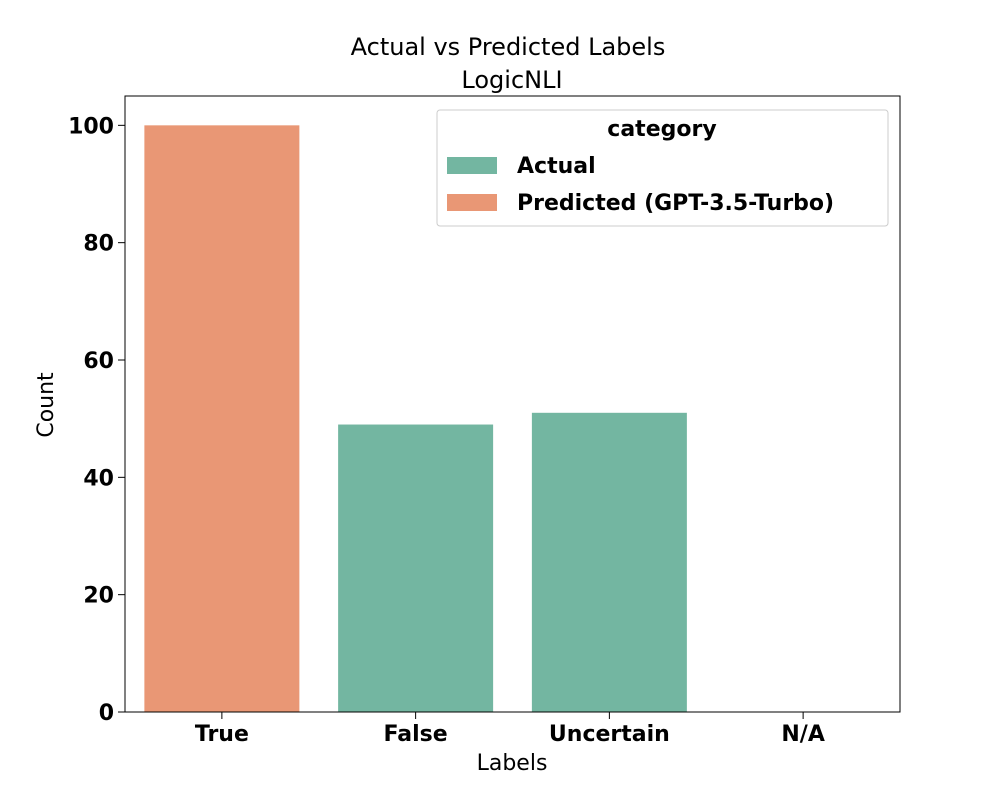 Image resolution: width=1000 pixels, height=804 pixels. Describe the element at coordinates (675, 203) in the screenshot. I see `legend-label-predicted: Predicted (GPT-3.5-Turbo)` at that location.